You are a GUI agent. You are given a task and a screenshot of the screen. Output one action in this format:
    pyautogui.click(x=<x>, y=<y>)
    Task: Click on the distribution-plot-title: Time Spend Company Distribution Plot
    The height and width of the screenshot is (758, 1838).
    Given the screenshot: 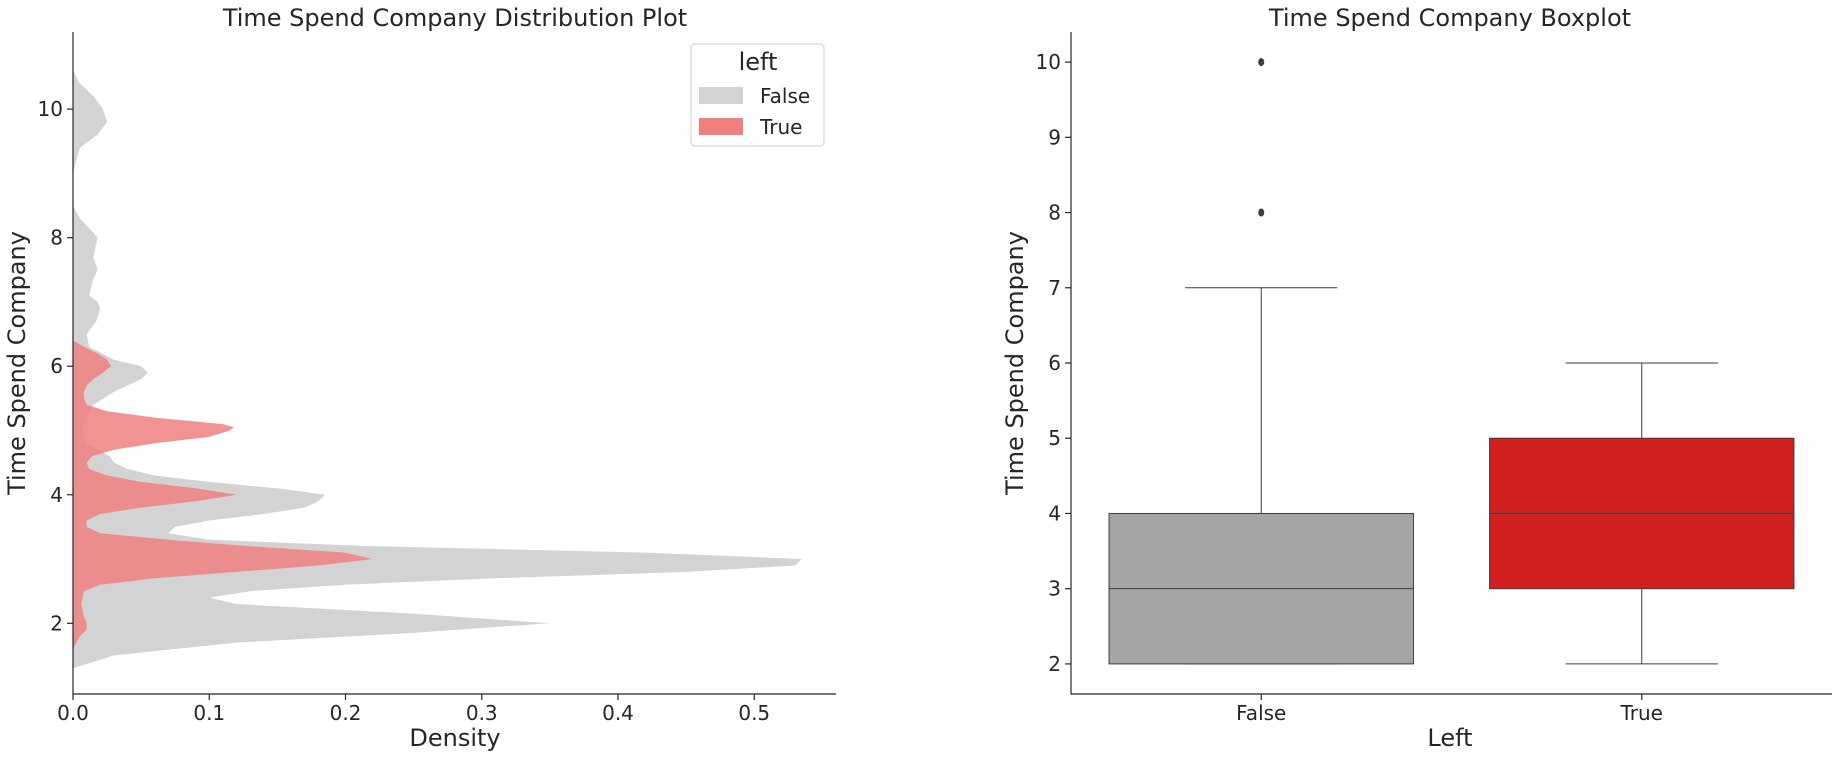 What is the action you would take?
    pyautogui.click(x=454, y=18)
    